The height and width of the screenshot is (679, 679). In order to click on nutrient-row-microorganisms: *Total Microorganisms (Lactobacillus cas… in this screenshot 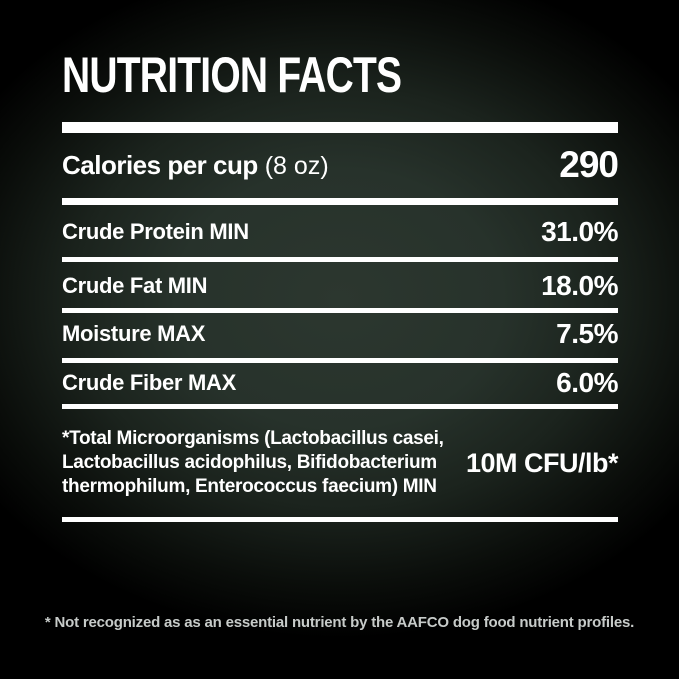, I will do `click(340, 463)`.